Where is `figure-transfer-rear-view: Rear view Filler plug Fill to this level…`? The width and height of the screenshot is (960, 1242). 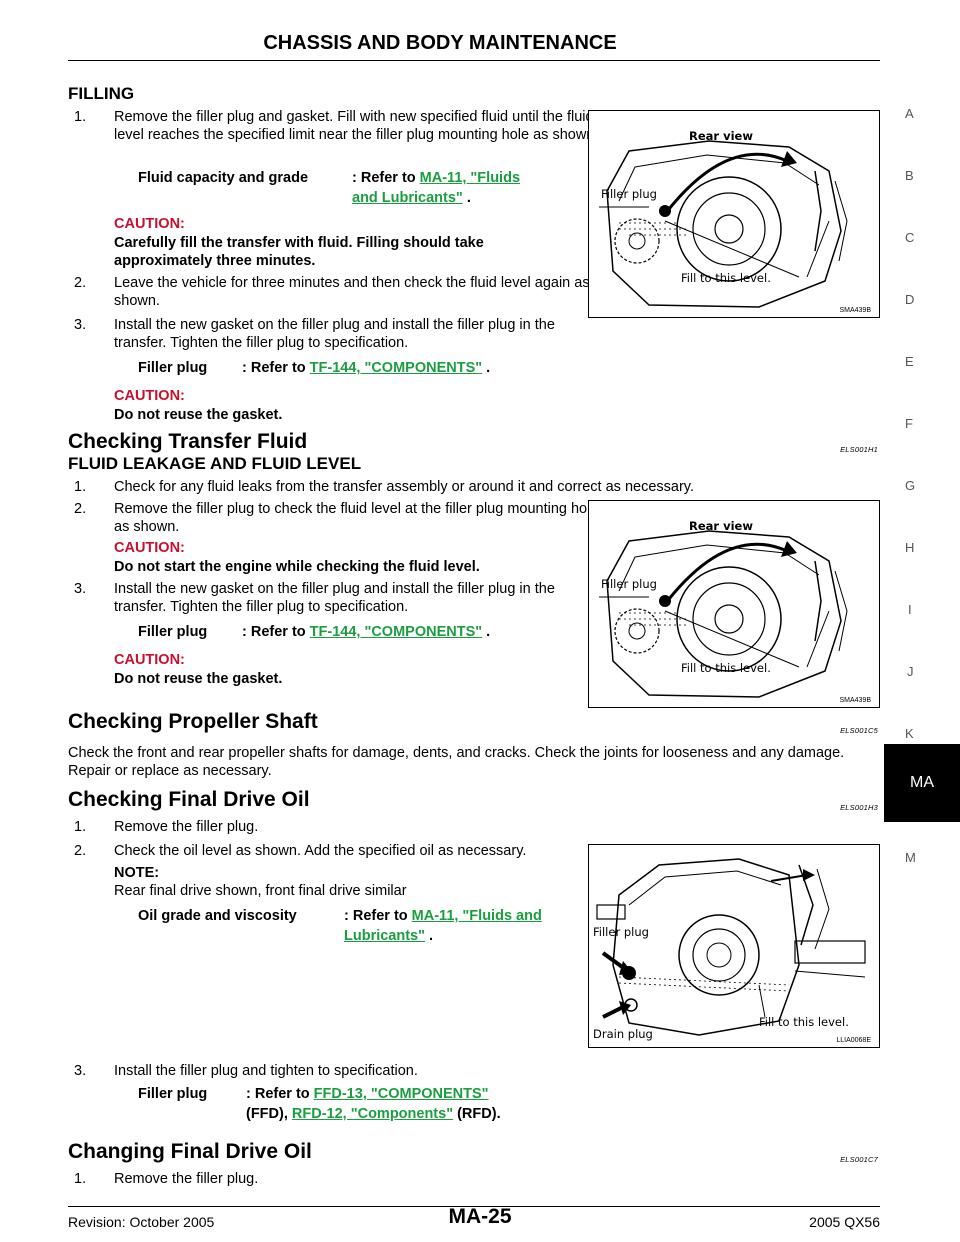 figure-transfer-rear-view: Rear view Filler plug Fill to this level… is located at coordinates (734, 214).